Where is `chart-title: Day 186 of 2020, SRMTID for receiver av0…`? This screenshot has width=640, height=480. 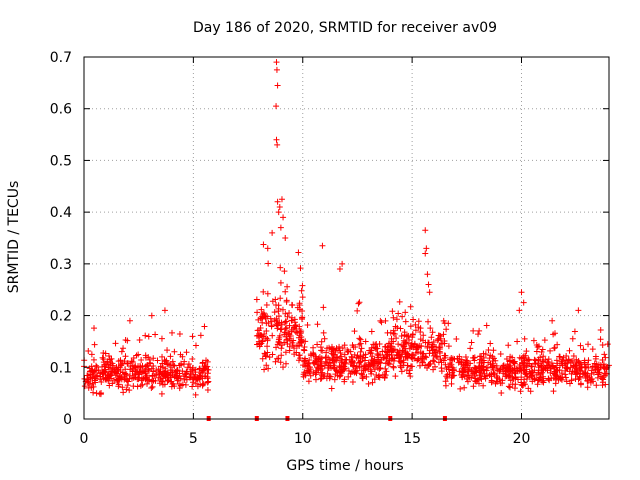
chart-title: Day 186 of 2020, SRMTID for receiver av0… is located at coordinates (345, 28).